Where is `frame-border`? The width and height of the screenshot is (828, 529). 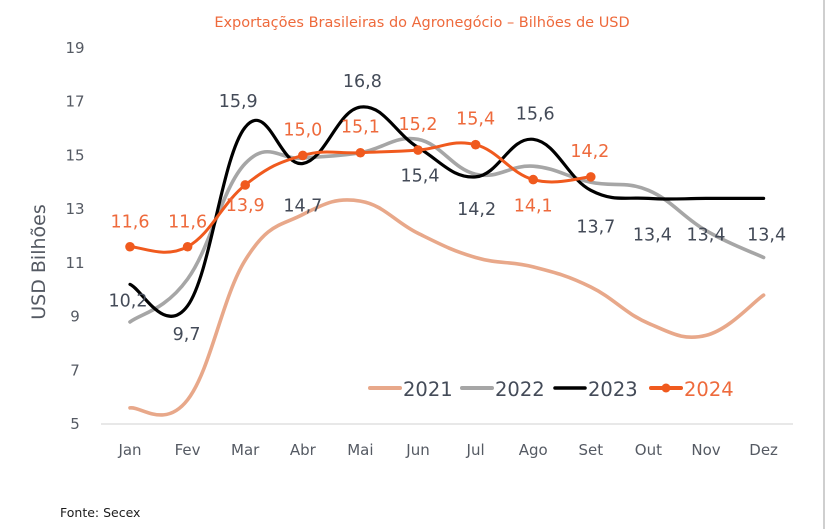
frame-border is located at coordinates (824, 264).